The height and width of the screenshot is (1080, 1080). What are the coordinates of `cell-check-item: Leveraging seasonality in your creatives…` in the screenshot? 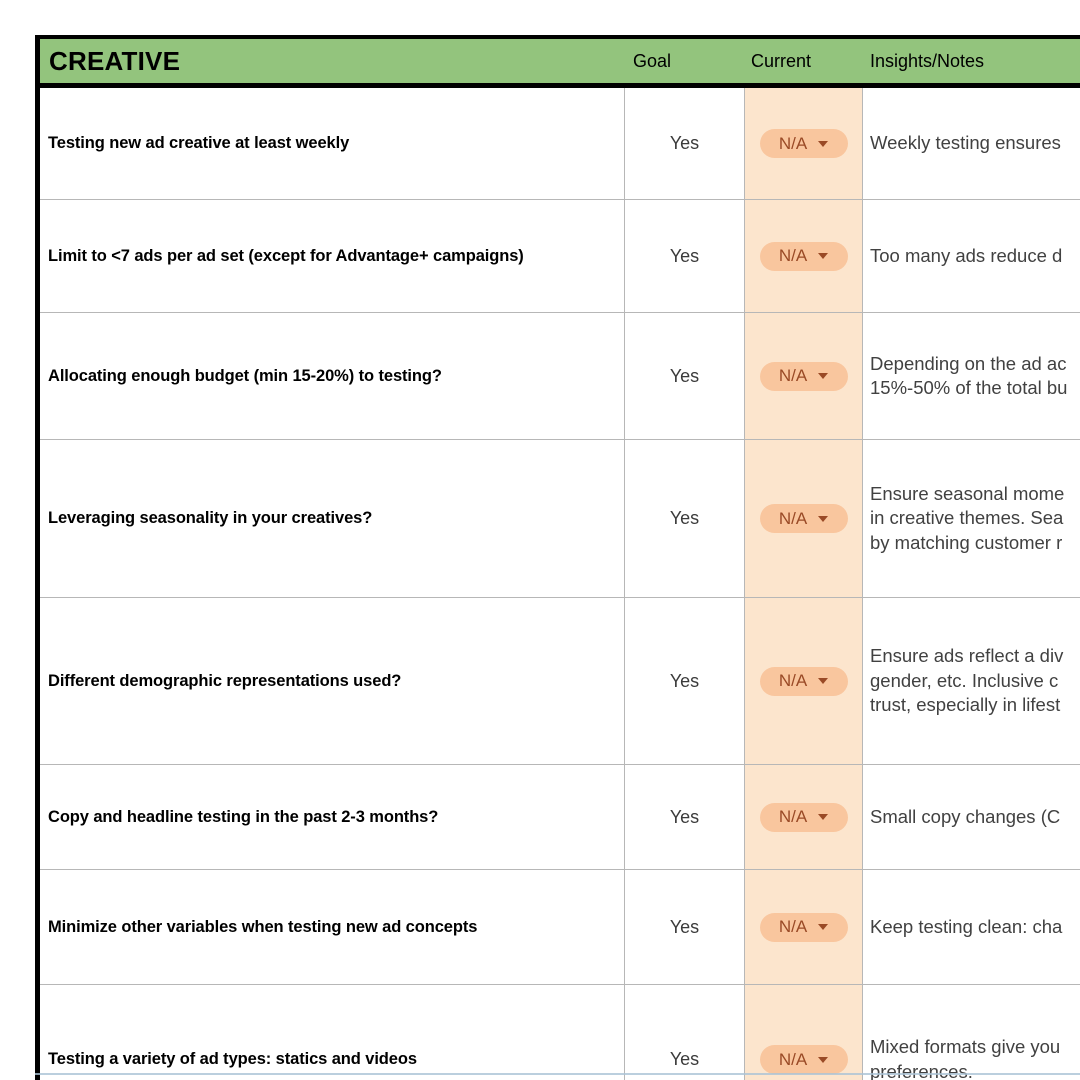 It's located at (332, 518).